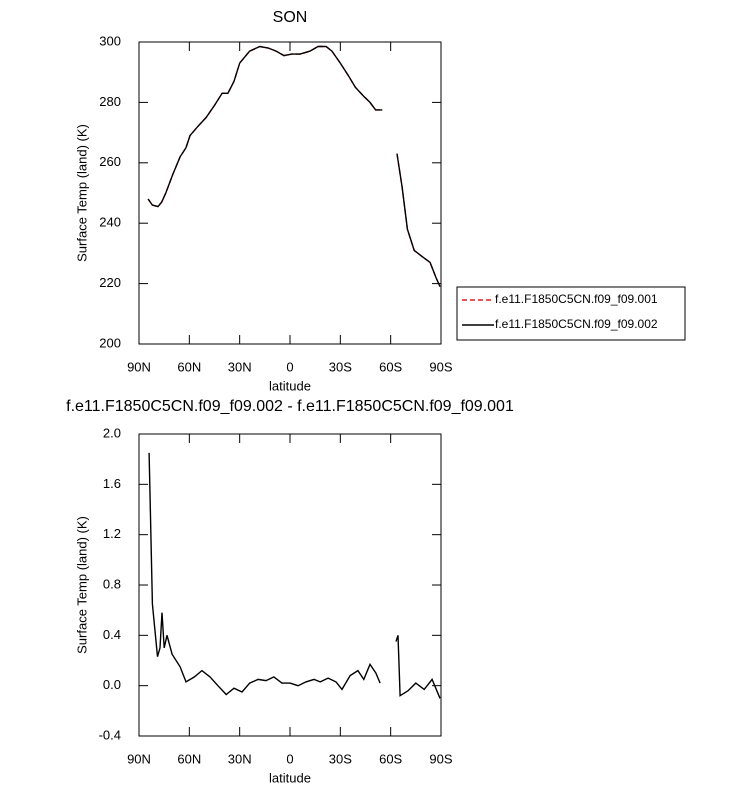  What do you see at coordinates (290, 17) in the screenshot?
I see `chart-title: SON` at bounding box center [290, 17].